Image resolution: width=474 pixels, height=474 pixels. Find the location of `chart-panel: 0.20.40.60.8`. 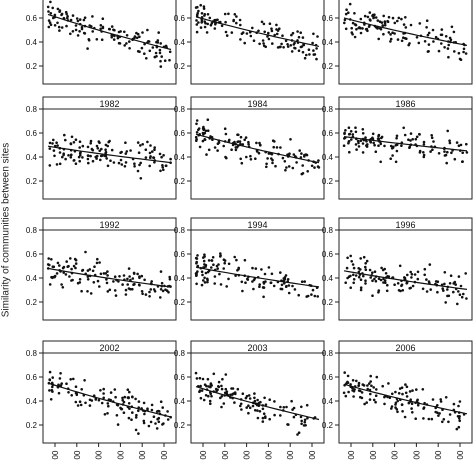

chart-panel: 0.20.40.60.8 is located at coordinates (101, 42).